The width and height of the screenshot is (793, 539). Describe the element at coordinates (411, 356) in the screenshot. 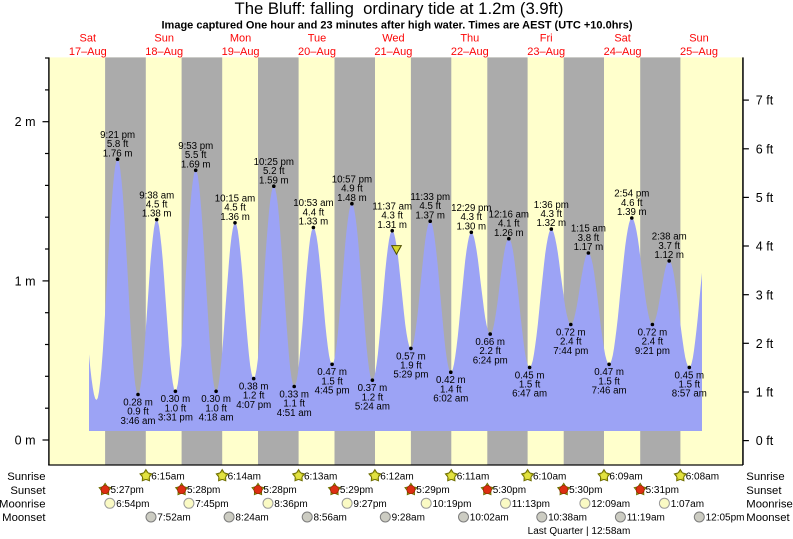

I see `svg-text: 0.57 m` at that location.